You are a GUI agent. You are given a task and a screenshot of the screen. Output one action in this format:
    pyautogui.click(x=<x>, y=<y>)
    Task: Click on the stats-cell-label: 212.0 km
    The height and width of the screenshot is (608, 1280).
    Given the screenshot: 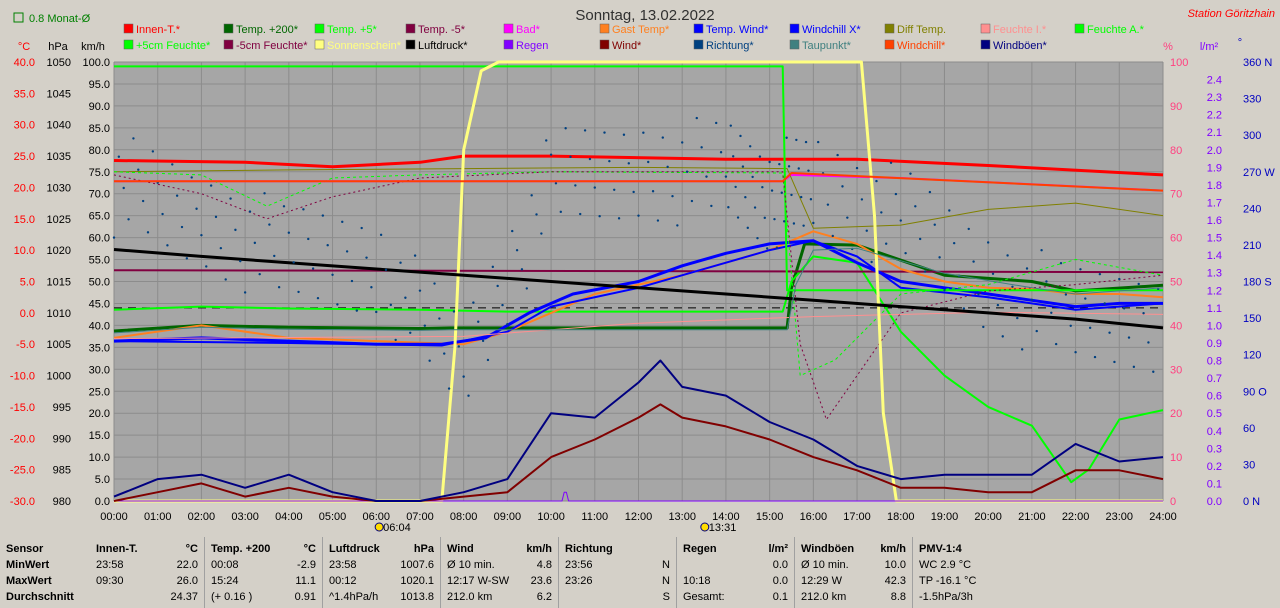 What is the action you would take?
    pyautogui.click(x=824, y=597)
    